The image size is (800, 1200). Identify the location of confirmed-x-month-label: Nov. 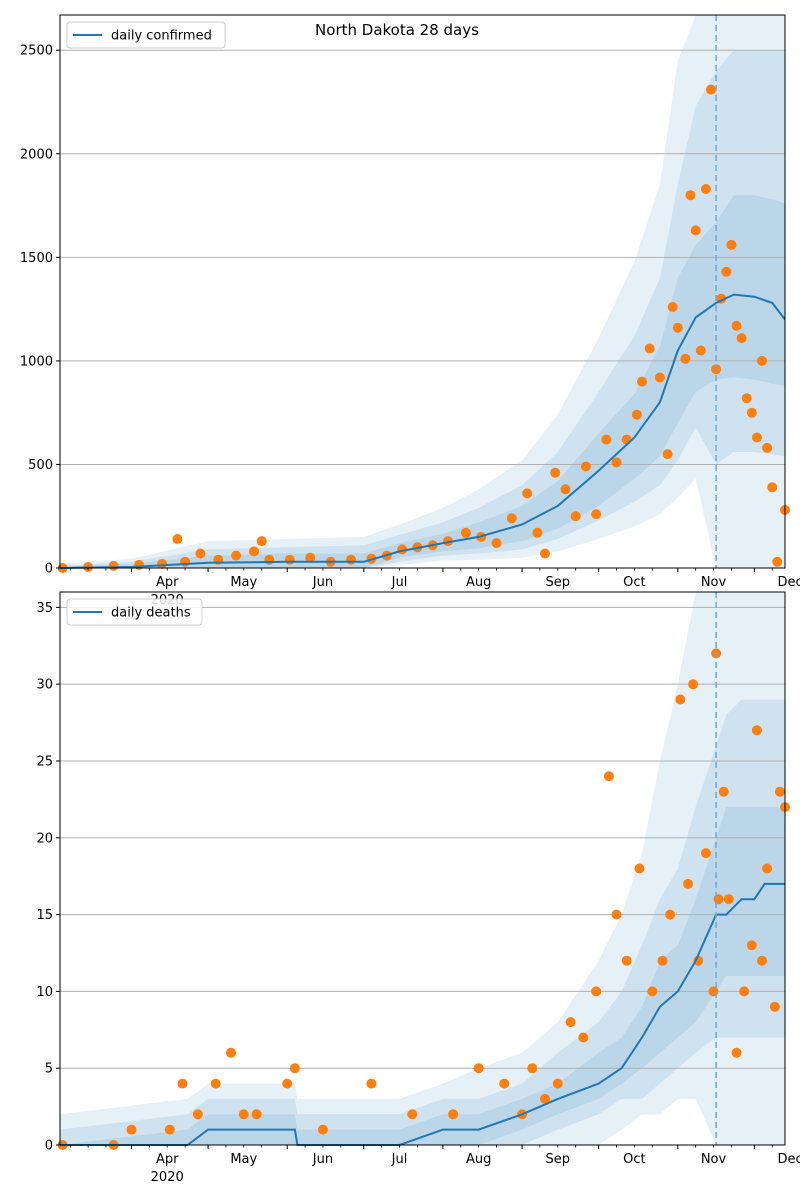
(714, 582).